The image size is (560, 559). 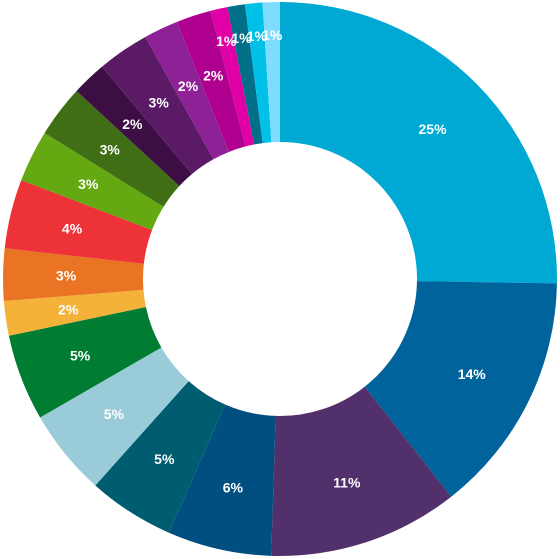 I want to click on slice-label-2: 14%, so click(x=472, y=374).